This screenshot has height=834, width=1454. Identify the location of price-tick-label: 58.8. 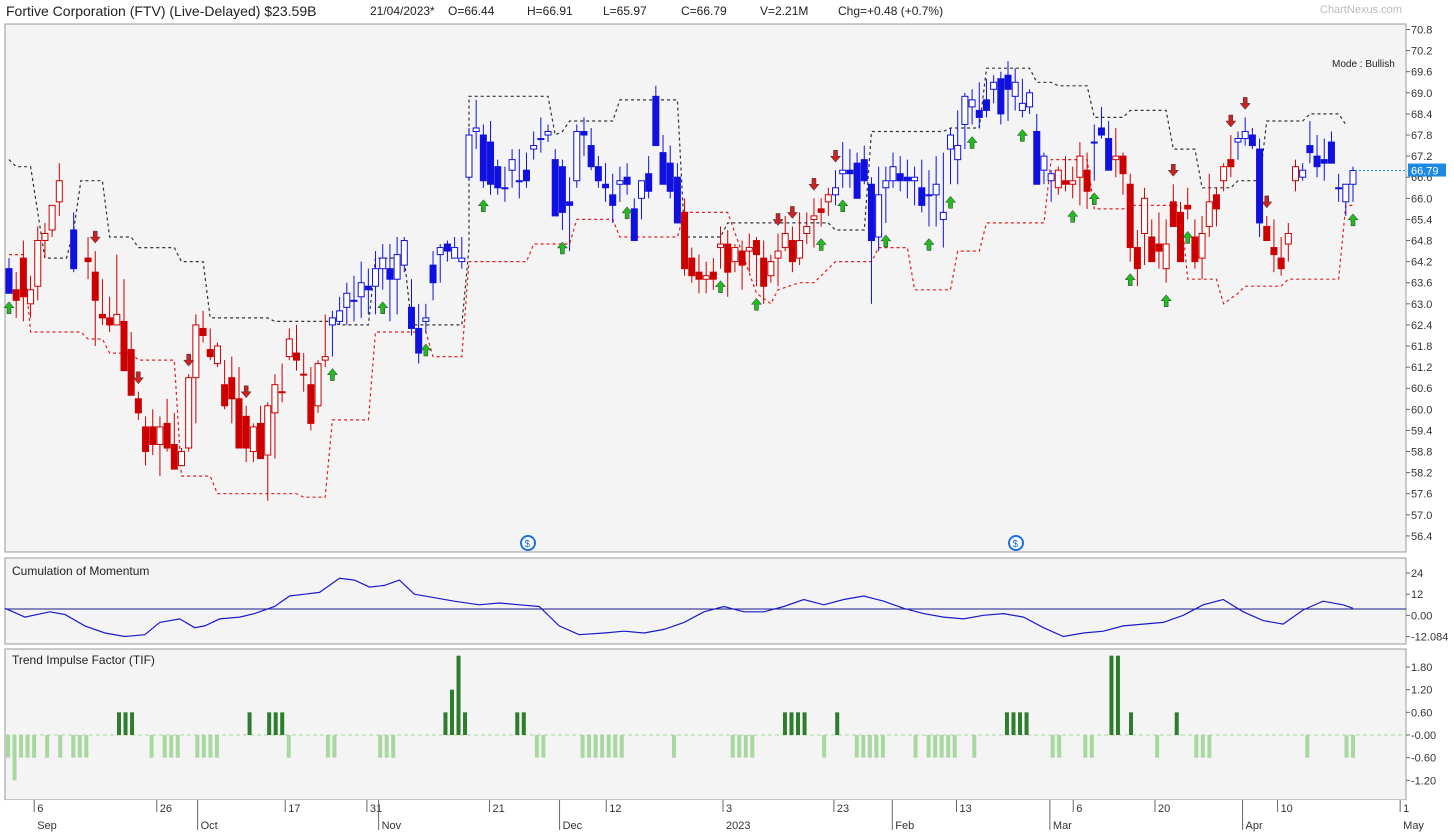
(1421, 453).